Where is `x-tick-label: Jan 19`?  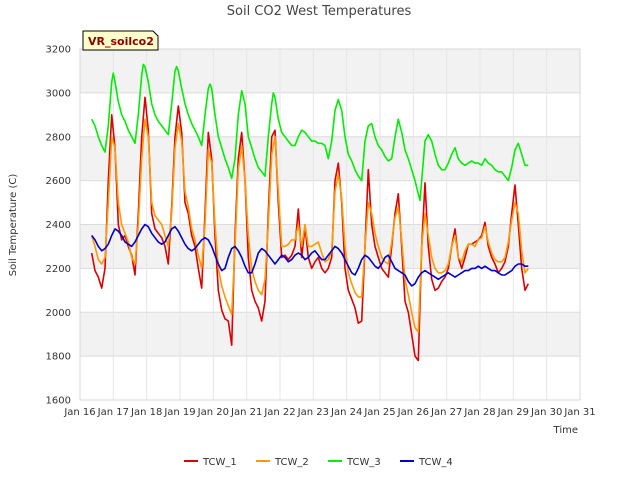
x-tick-label: Jan 19 is located at coordinates (179, 412).